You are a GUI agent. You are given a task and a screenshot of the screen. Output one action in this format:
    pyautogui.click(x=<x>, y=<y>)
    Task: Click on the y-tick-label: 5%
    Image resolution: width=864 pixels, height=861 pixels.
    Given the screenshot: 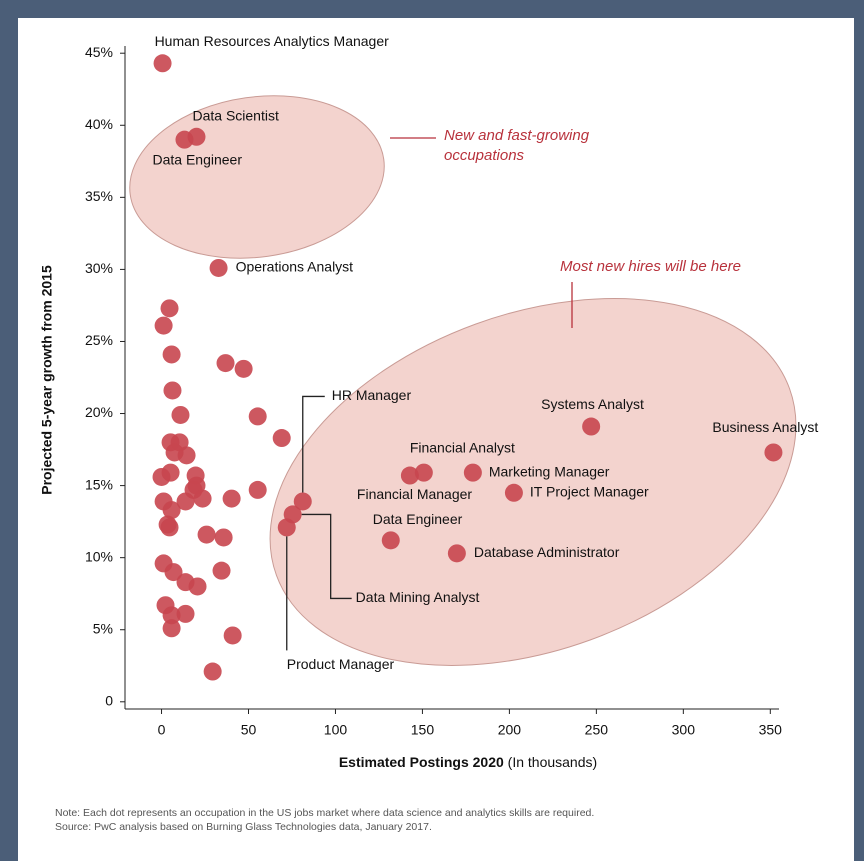 What is the action you would take?
    pyautogui.click(x=103, y=628)
    